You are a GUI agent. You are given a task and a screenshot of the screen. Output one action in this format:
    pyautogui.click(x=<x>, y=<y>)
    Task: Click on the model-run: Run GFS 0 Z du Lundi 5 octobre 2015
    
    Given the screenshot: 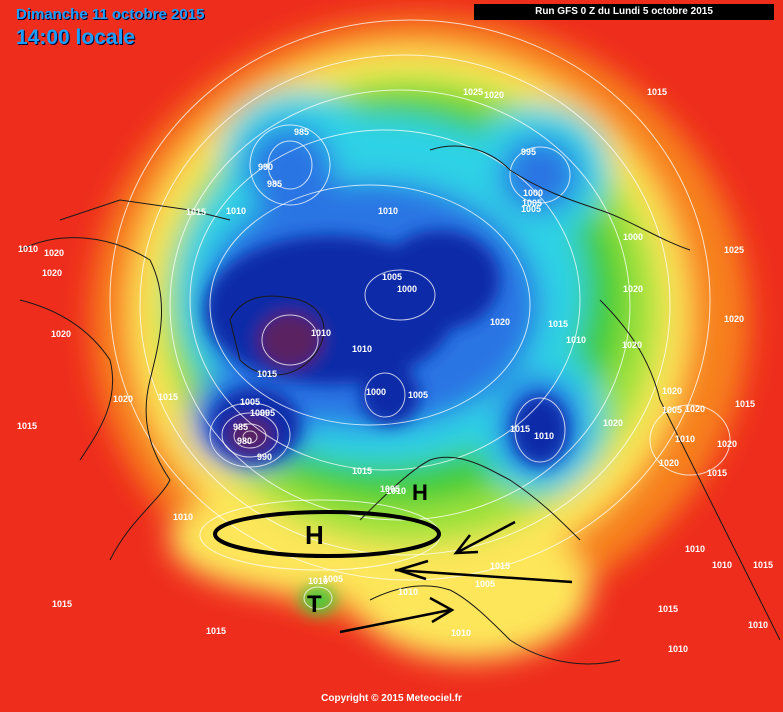 What is the action you would take?
    pyautogui.click(x=624, y=12)
    